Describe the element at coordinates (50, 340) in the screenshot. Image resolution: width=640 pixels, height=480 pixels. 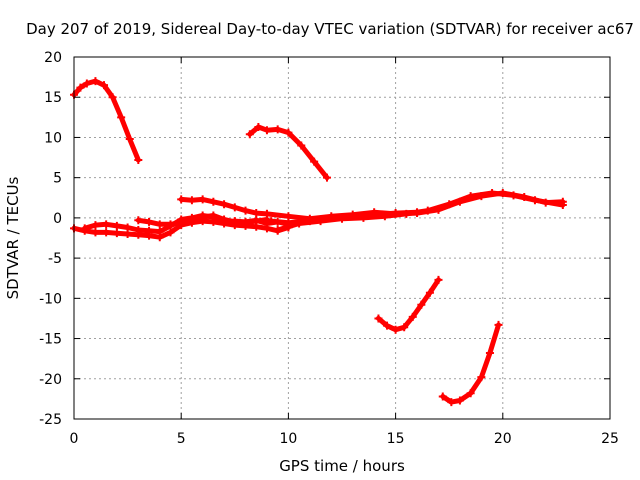
I see `y-tick-label: -15` at that location.